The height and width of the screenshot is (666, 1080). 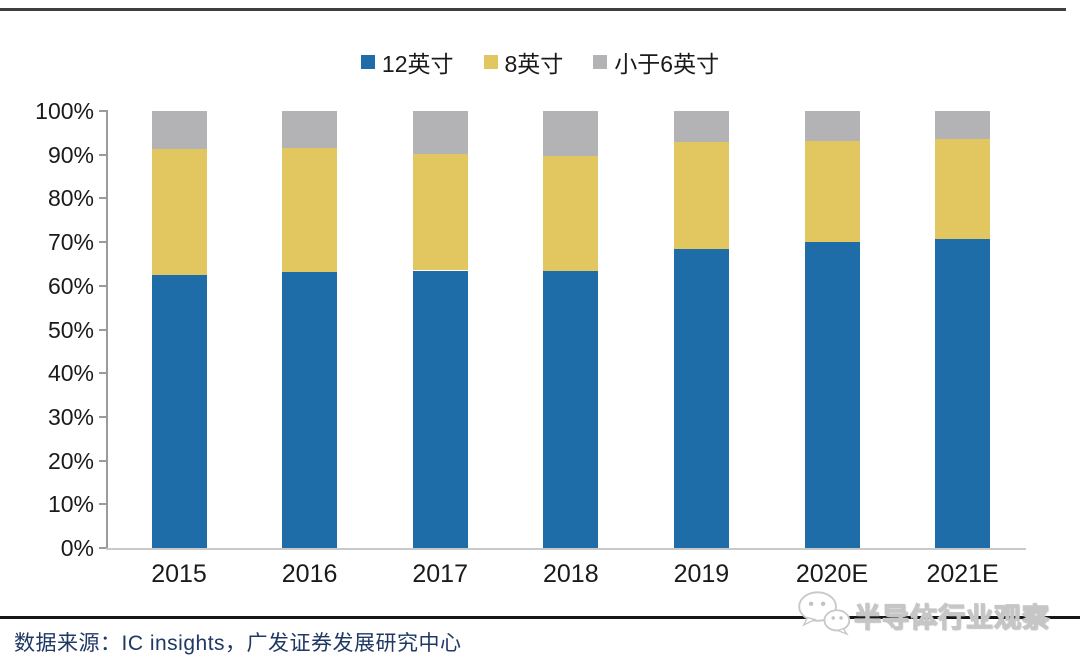 What do you see at coordinates (962, 574) in the screenshot?
I see `x-axis-label: 2021E` at bounding box center [962, 574].